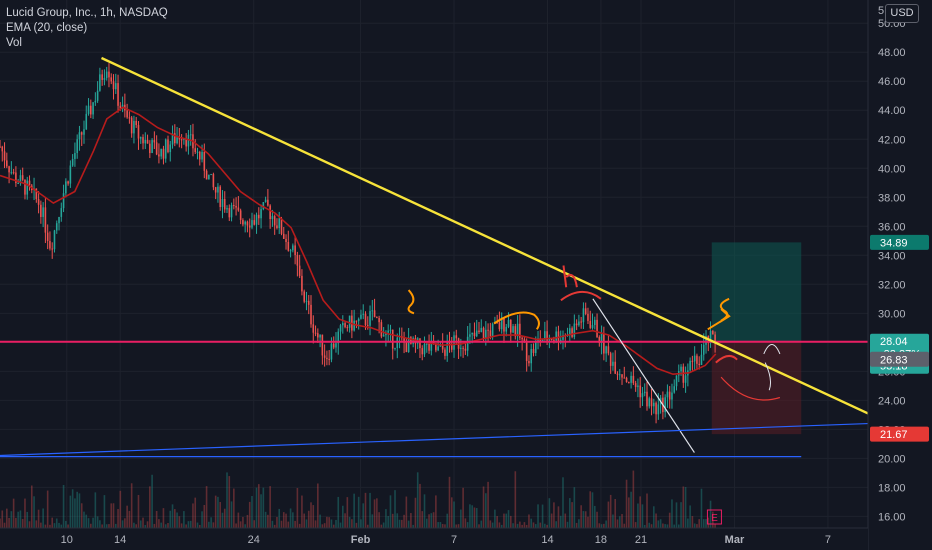 The width and height of the screenshot is (932, 550). I want to click on price-tick-label: 30.00, so click(892, 314).